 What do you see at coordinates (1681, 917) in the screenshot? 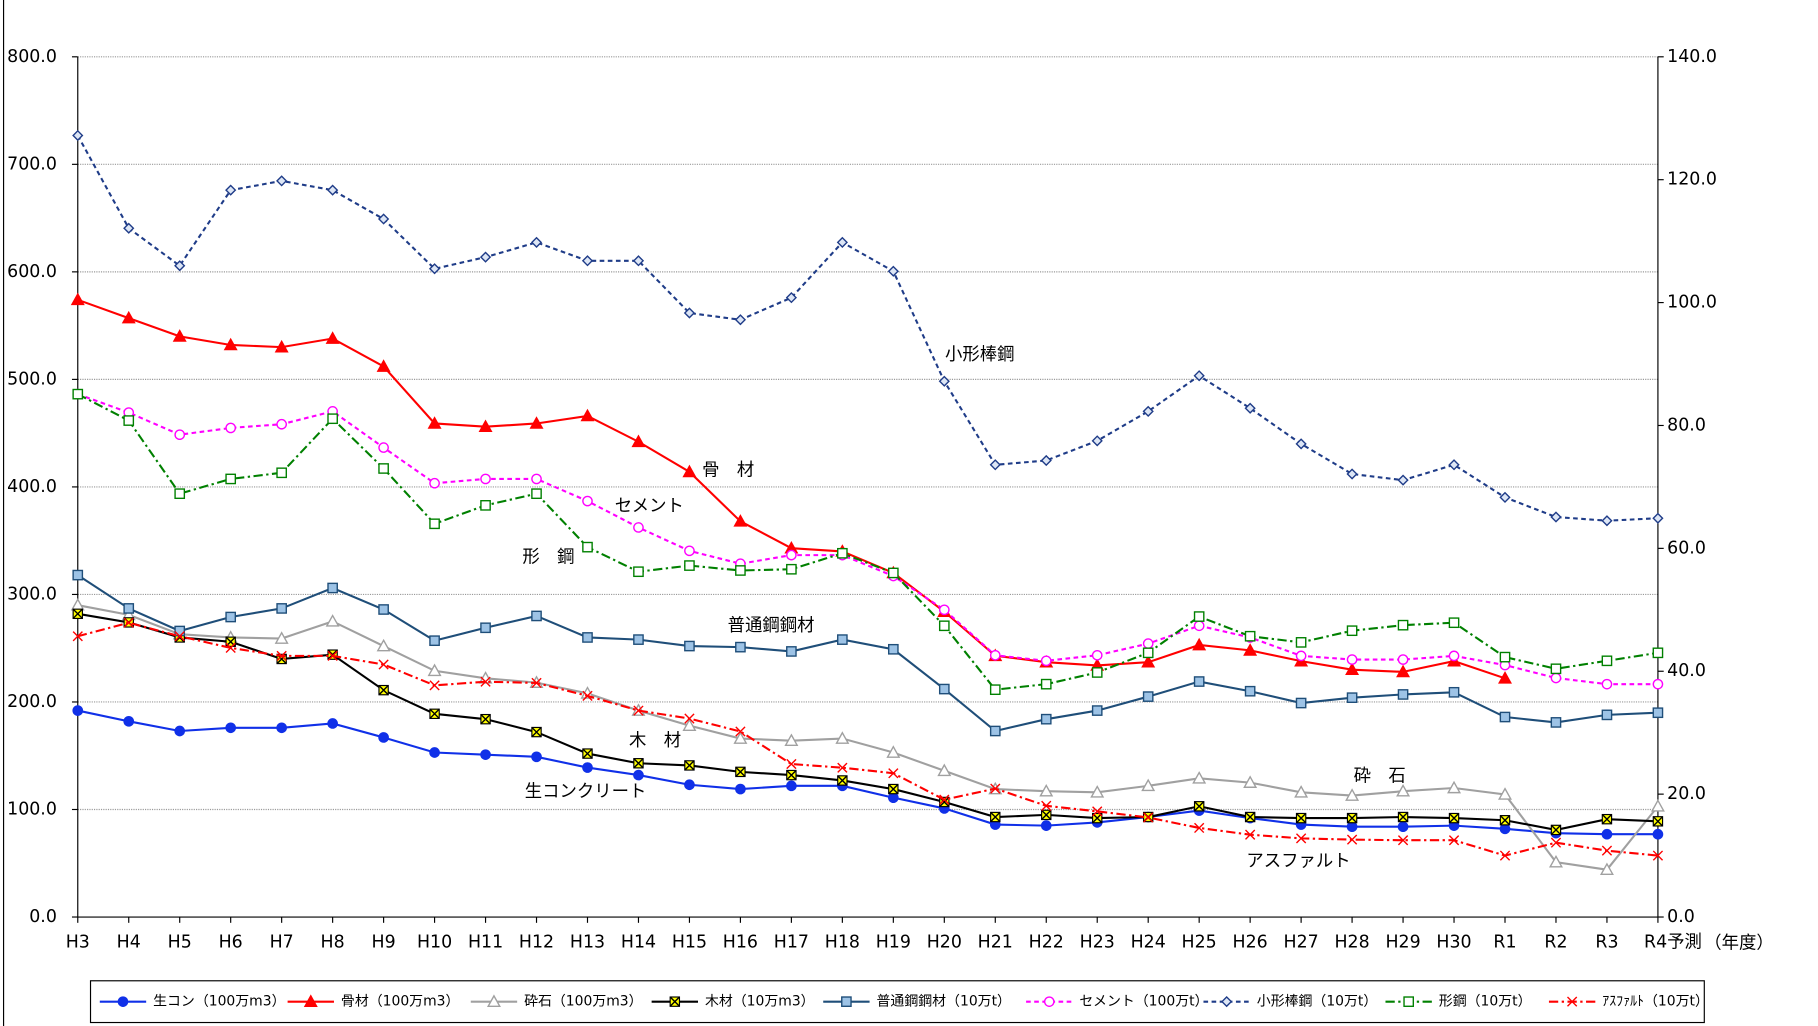
I see `y2-tick-label: 0.0` at bounding box center [1681, 917].